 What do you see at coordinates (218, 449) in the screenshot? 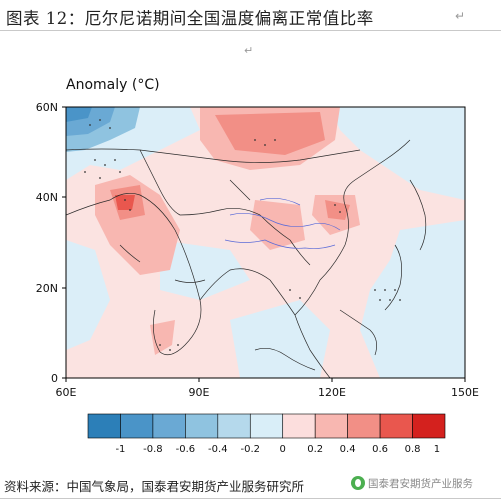
I see `colorbar-tick-label: -0.4` at bounding box center [218, 449].